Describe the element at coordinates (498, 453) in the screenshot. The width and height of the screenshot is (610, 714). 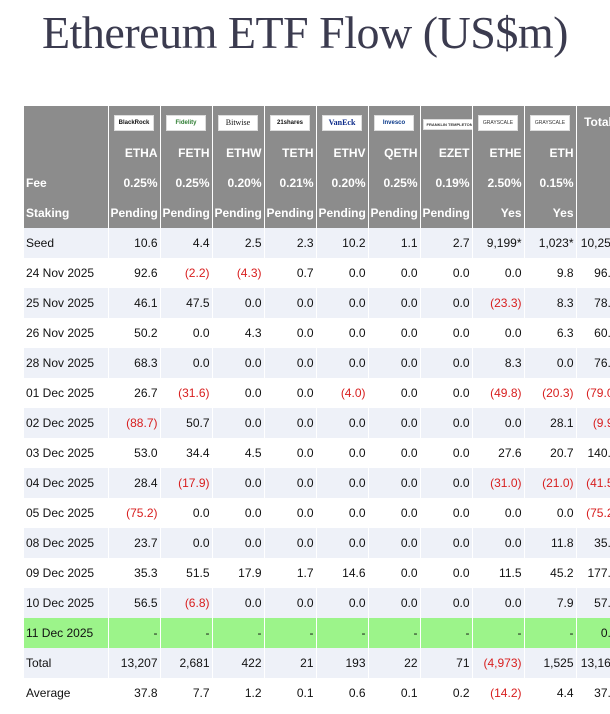
I see `flow-cell: 27.6` at that location.